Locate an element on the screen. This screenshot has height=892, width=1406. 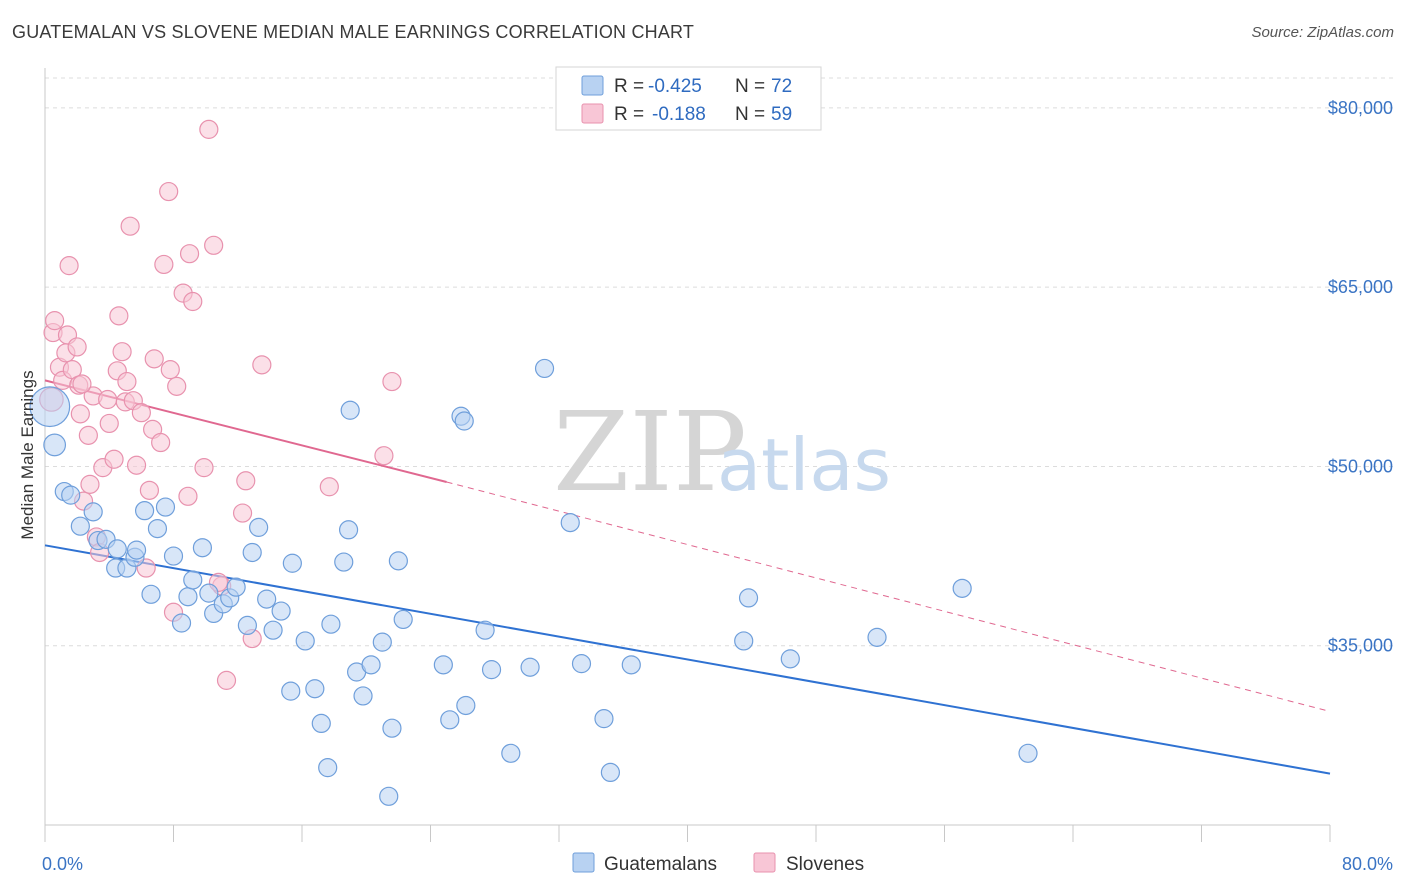
y-axis-label: Median Male Earnings is located at coordinates (27, 454).